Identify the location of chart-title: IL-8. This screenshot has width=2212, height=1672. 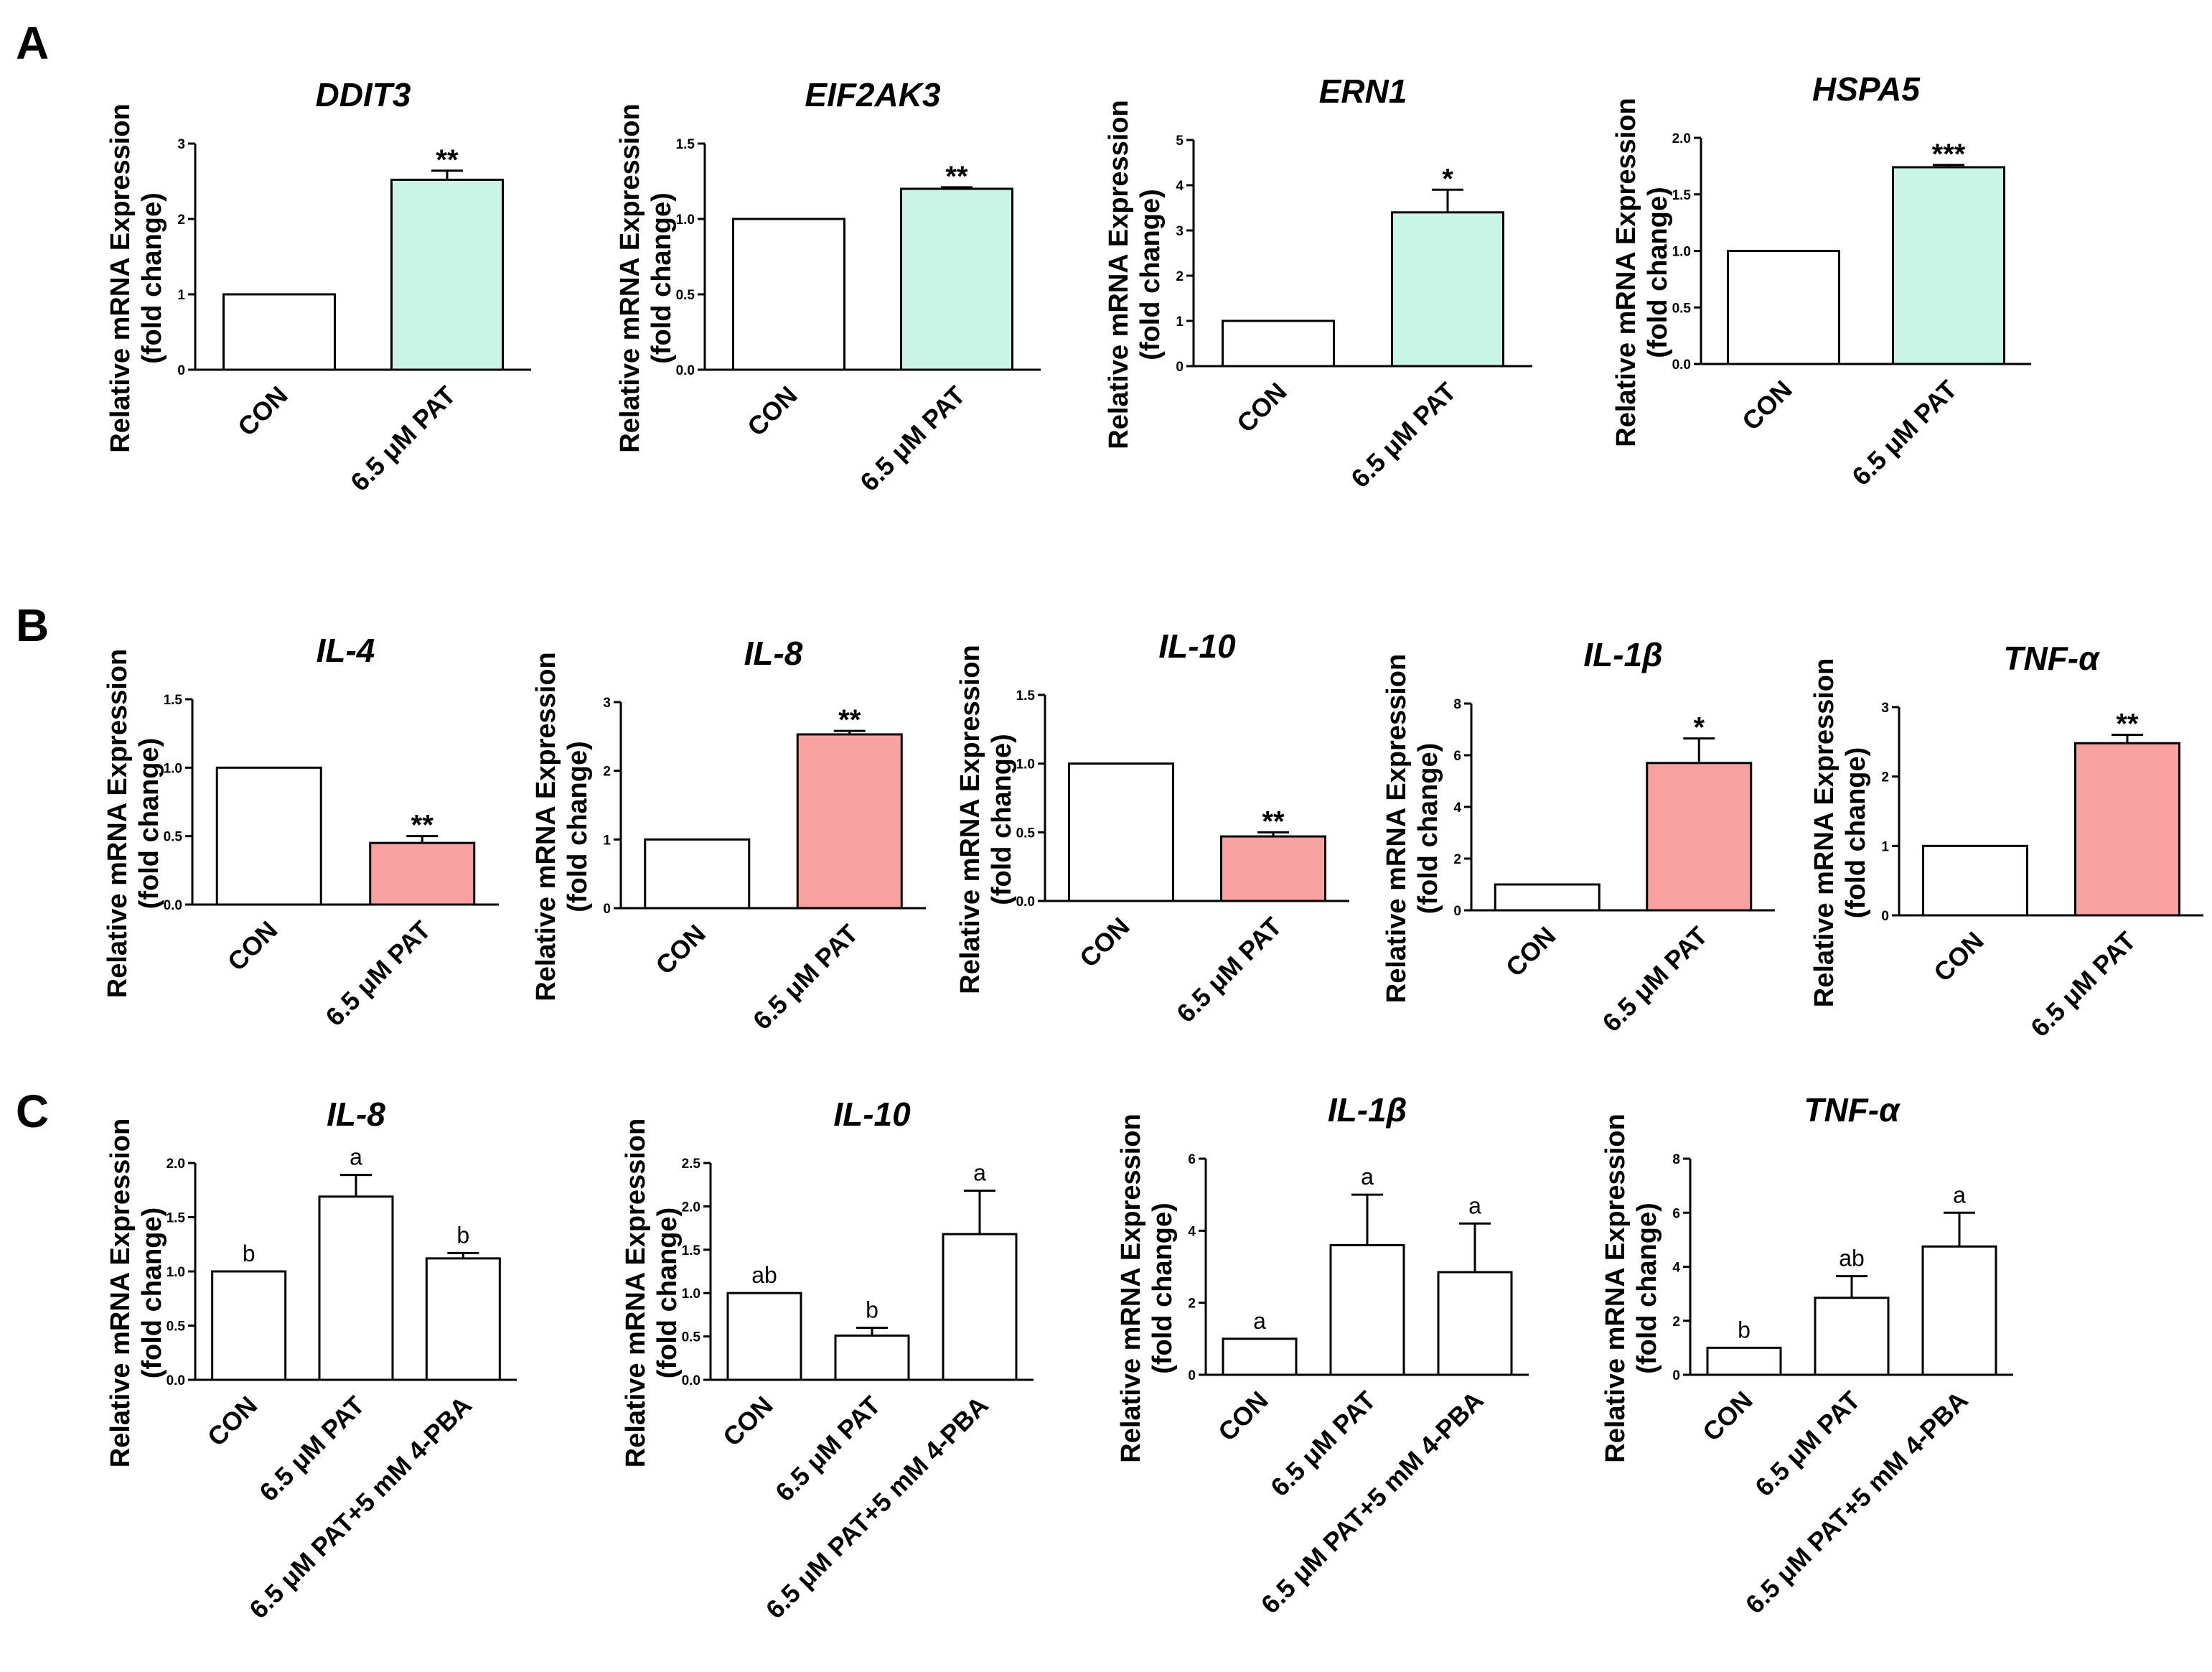
(773, 653).